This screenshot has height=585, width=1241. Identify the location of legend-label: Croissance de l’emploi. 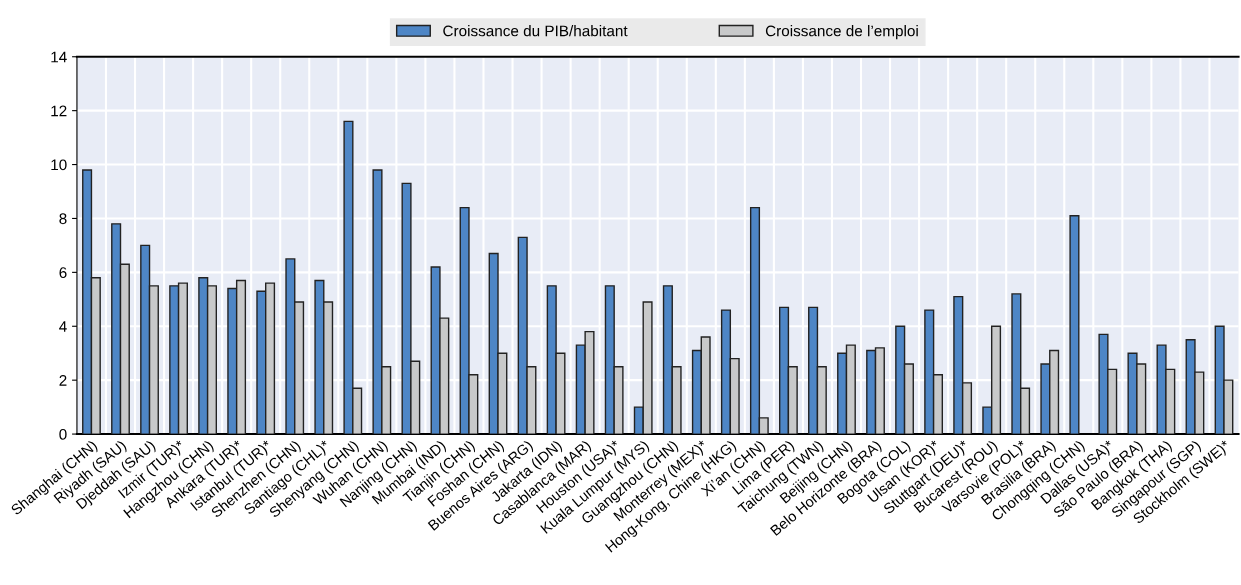
(841, 32).